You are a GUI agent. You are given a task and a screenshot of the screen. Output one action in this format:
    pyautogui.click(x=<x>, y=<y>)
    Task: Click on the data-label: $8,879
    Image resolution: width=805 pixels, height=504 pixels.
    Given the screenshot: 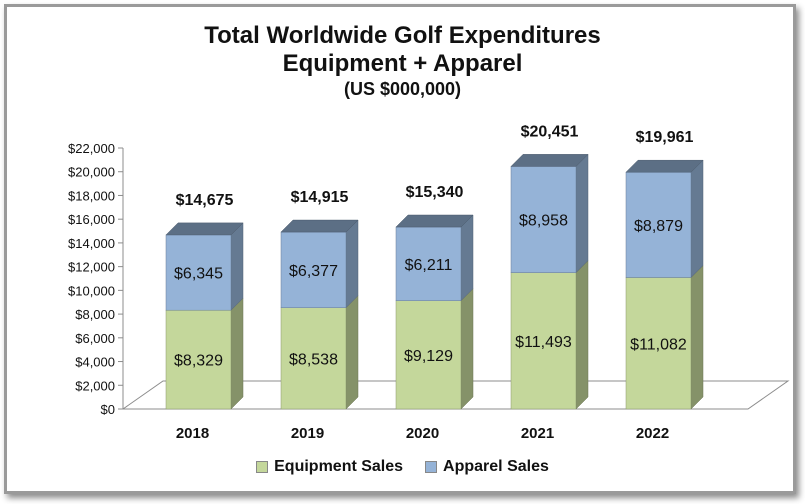 What is the action you would take?
    pyautogui.click(x=658, y=226)
    